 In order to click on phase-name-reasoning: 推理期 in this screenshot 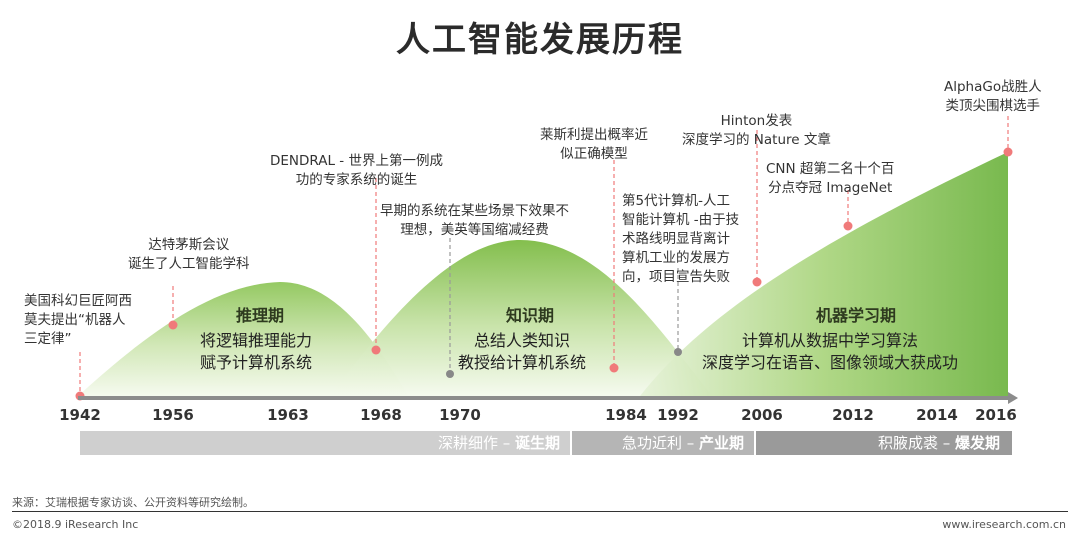, I will do `click(260, 315)`.